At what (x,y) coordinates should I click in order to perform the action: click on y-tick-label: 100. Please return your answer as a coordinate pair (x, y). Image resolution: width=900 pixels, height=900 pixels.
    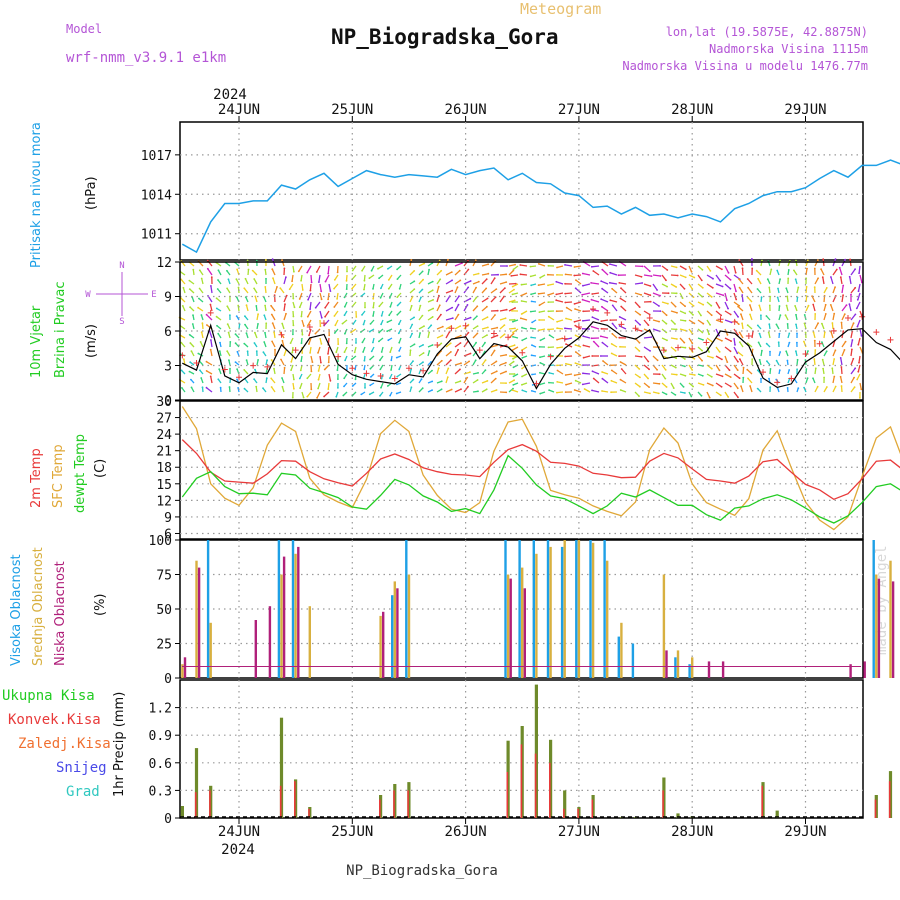
    Looking at the image, I should click on (160, 541).